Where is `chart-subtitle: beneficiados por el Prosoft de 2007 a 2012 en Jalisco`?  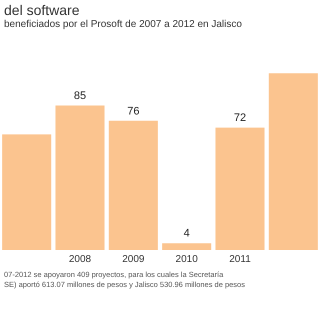 chart-subtitle: beneficiados por el Prosoft de 2007 a 2012 en Jalisco is located at coordinates (123, 24).